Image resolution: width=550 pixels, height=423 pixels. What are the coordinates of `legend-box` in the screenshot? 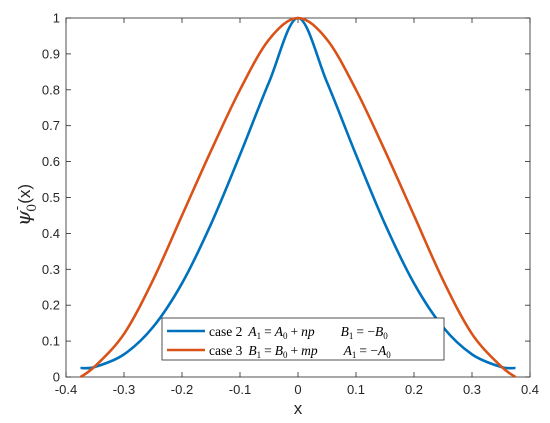 It's located at (303, 339).